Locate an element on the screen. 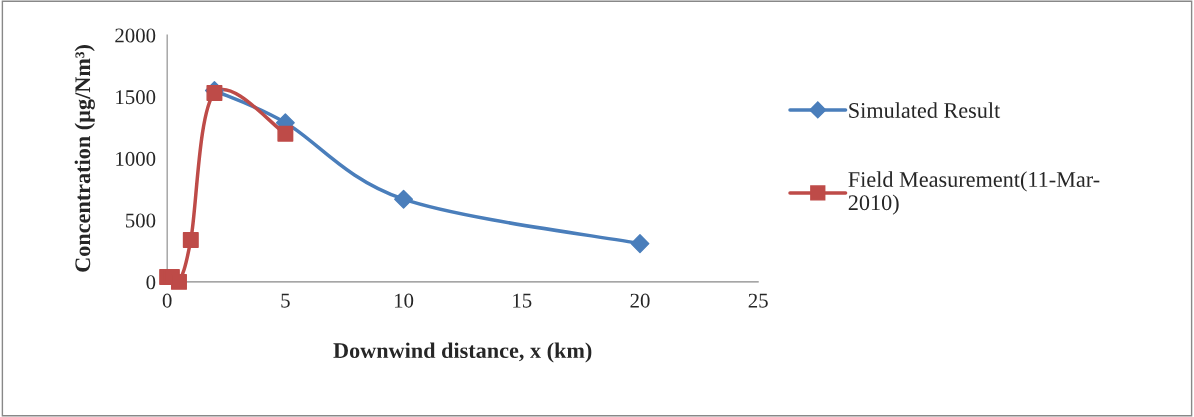  y-tick-label: 2000 is located at coordinates (135, 35).